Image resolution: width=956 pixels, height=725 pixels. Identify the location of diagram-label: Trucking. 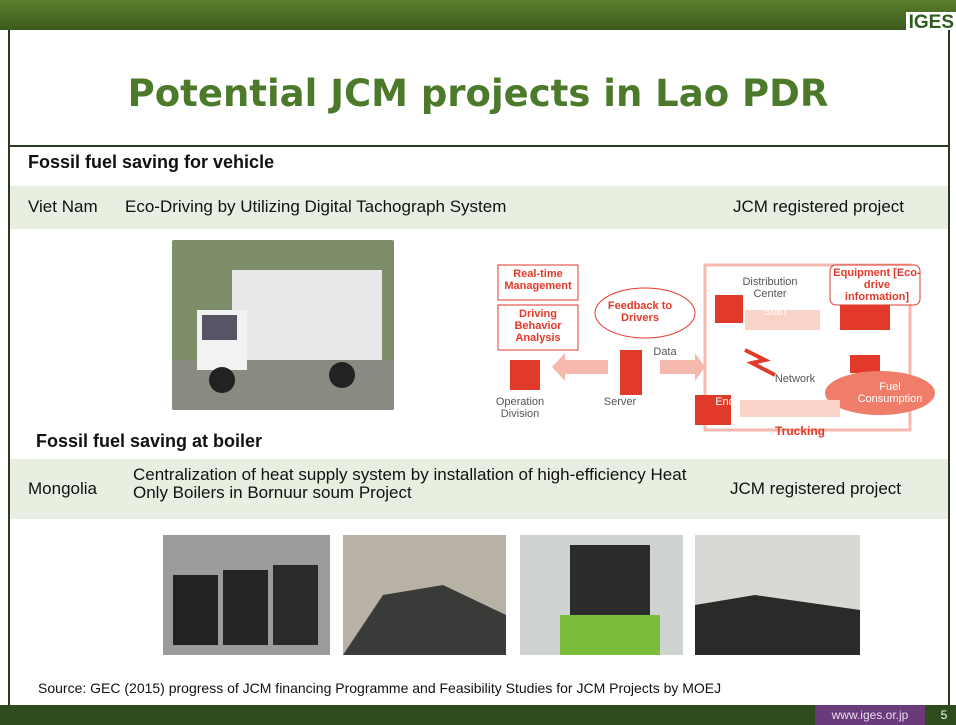
(799, 431).